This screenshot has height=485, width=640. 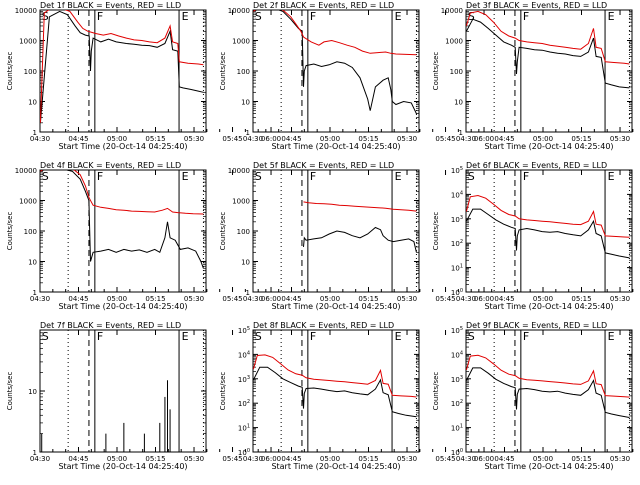 I want to click on chart-title: Det 8f BLACK = Events, RED = LLD, so click(x=323, y=325).